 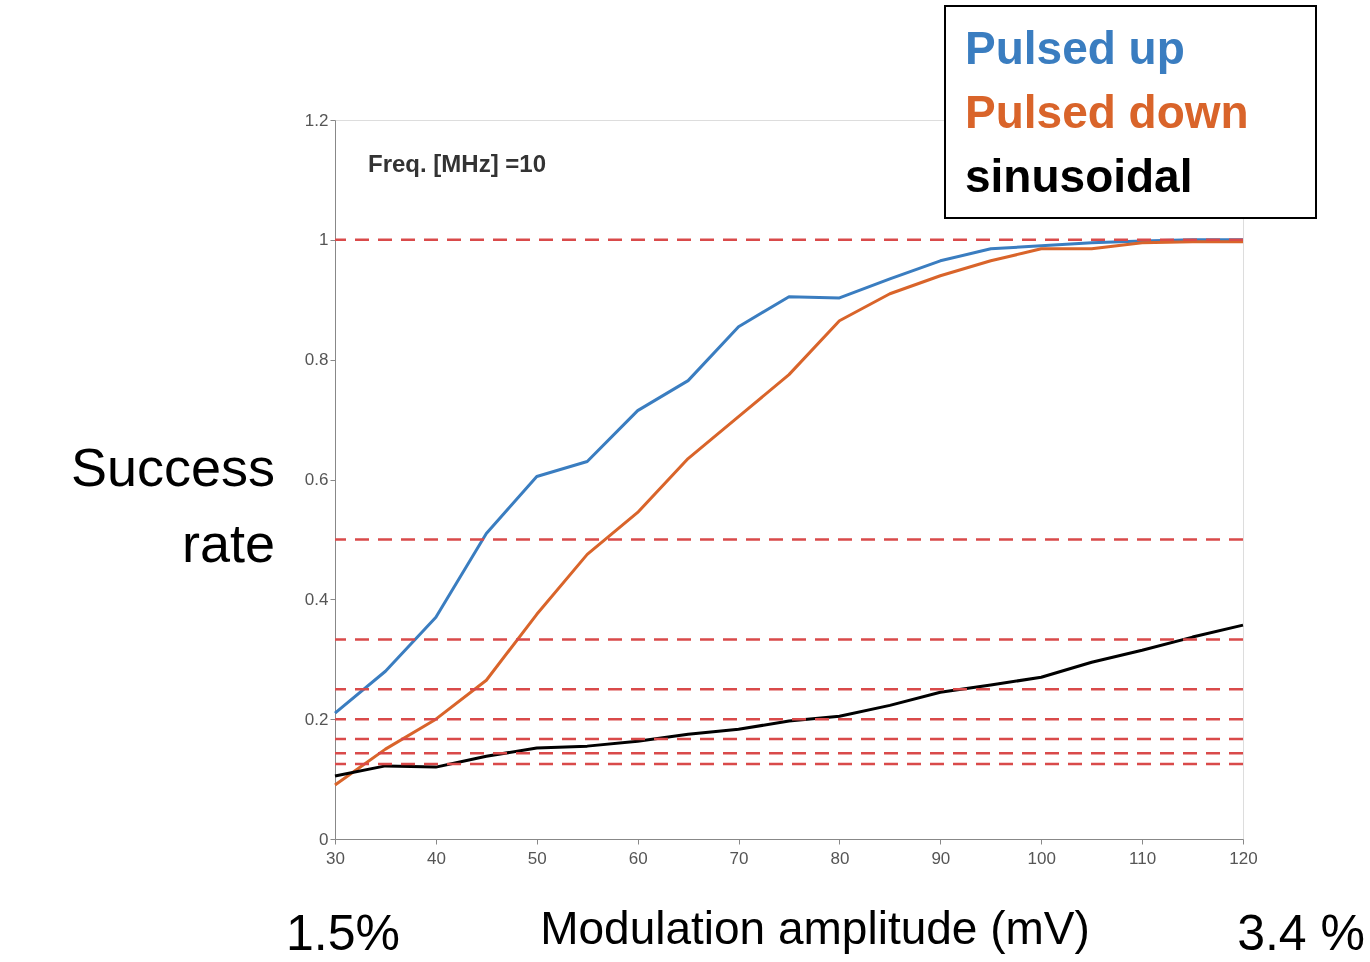 What do you see at coordinates (739, 858) in the screenshot?
I see `x-tick-label: 70` at bounding box center [739, 858].